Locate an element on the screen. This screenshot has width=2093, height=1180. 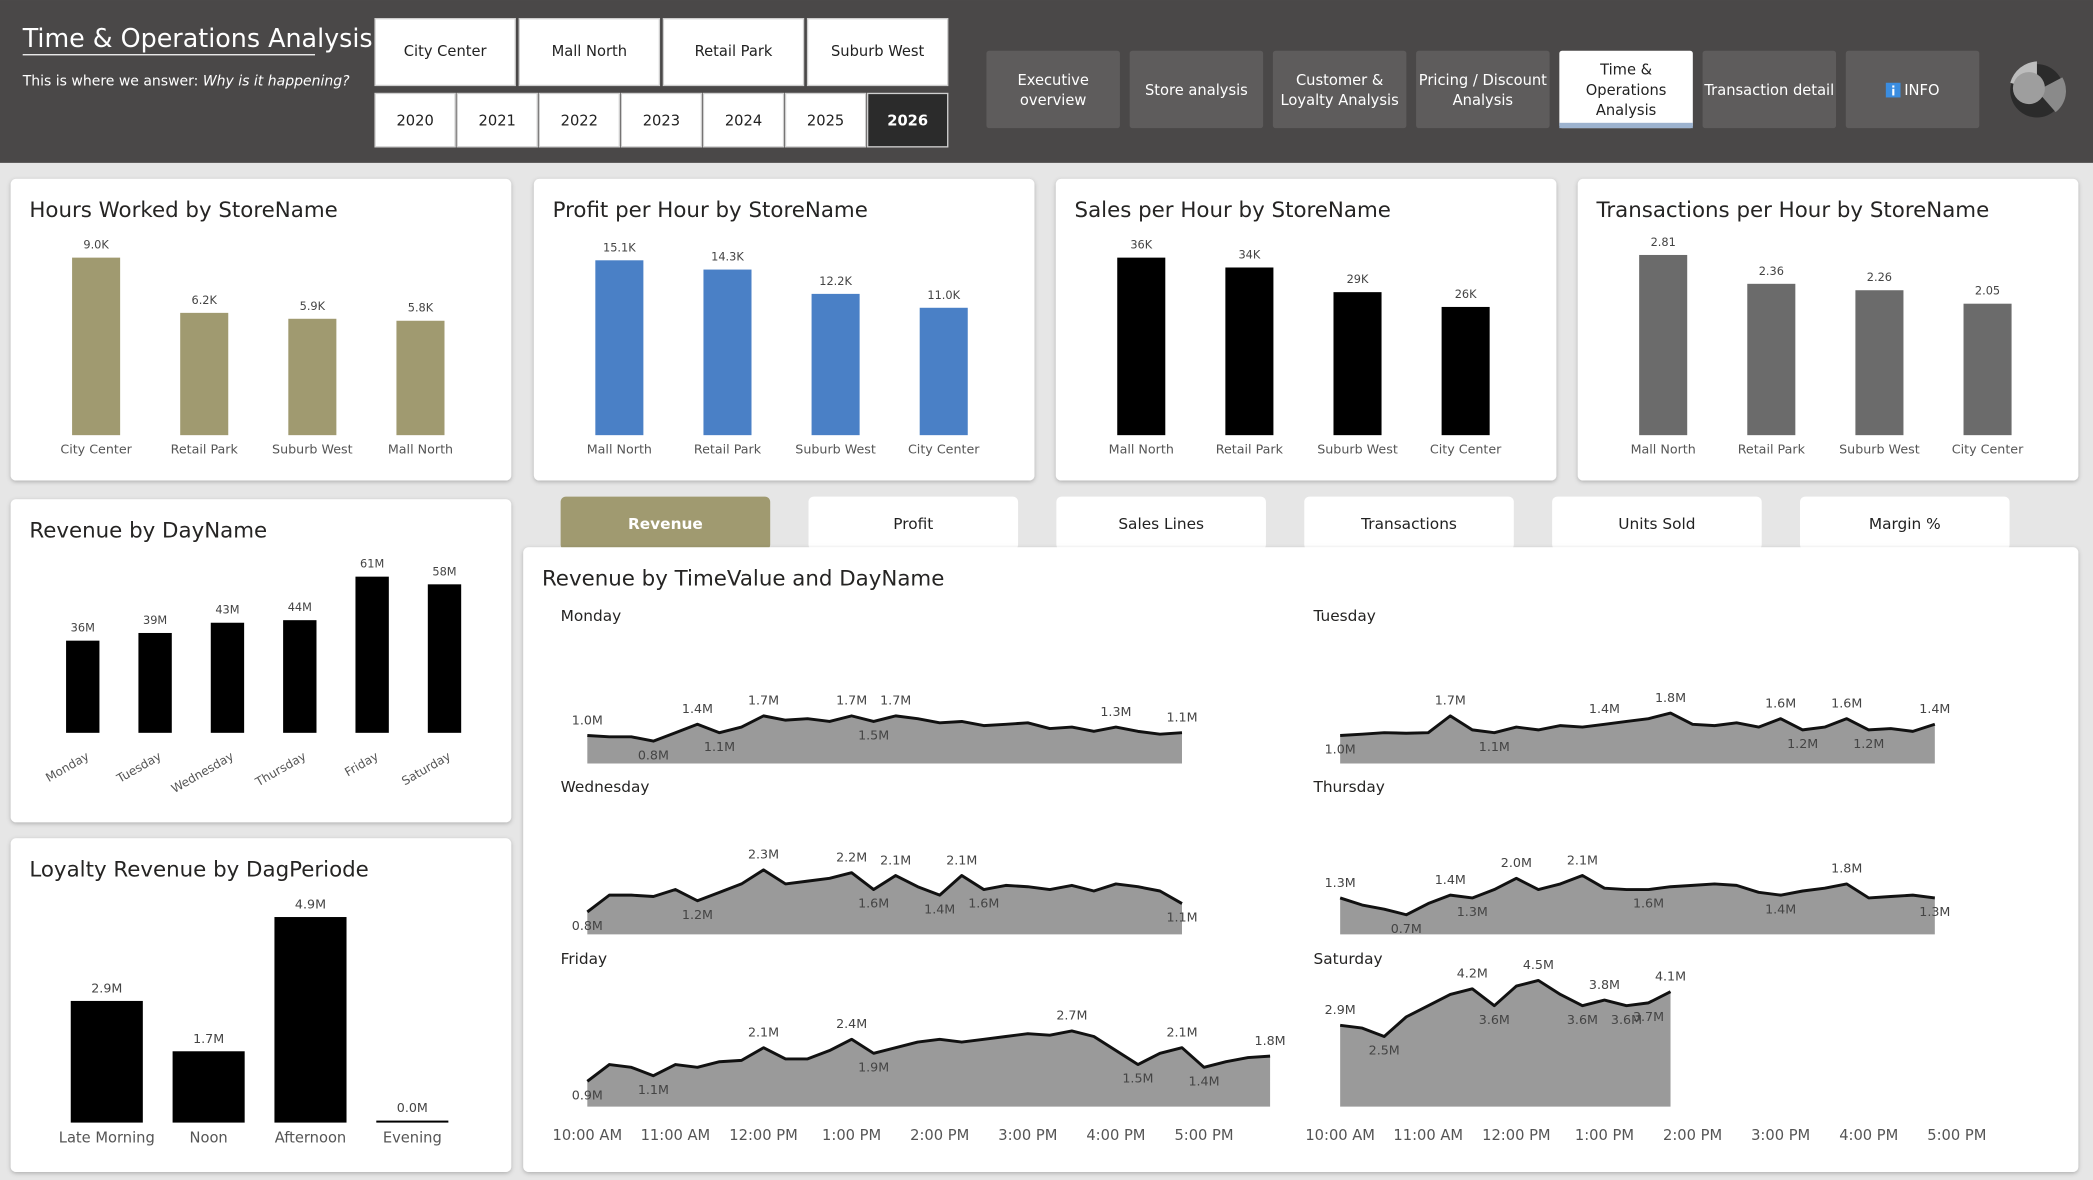
x-tick-label: 5:00 PM is located at coordinates (1956, 1135).